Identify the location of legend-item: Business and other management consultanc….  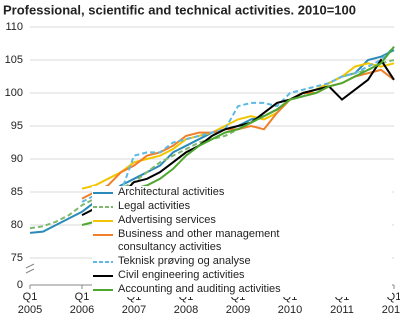
(242, 241).